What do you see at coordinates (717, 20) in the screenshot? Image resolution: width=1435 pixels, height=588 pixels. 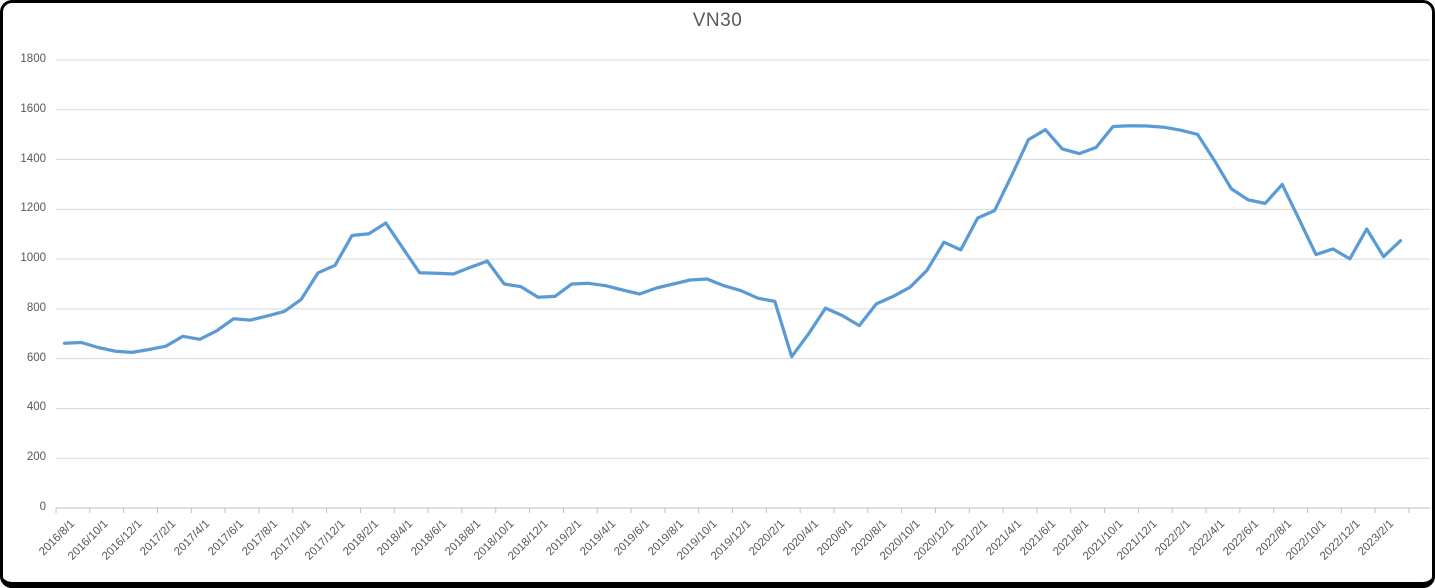 I see `chart-title: VN30` at bounding box center [717, 20].